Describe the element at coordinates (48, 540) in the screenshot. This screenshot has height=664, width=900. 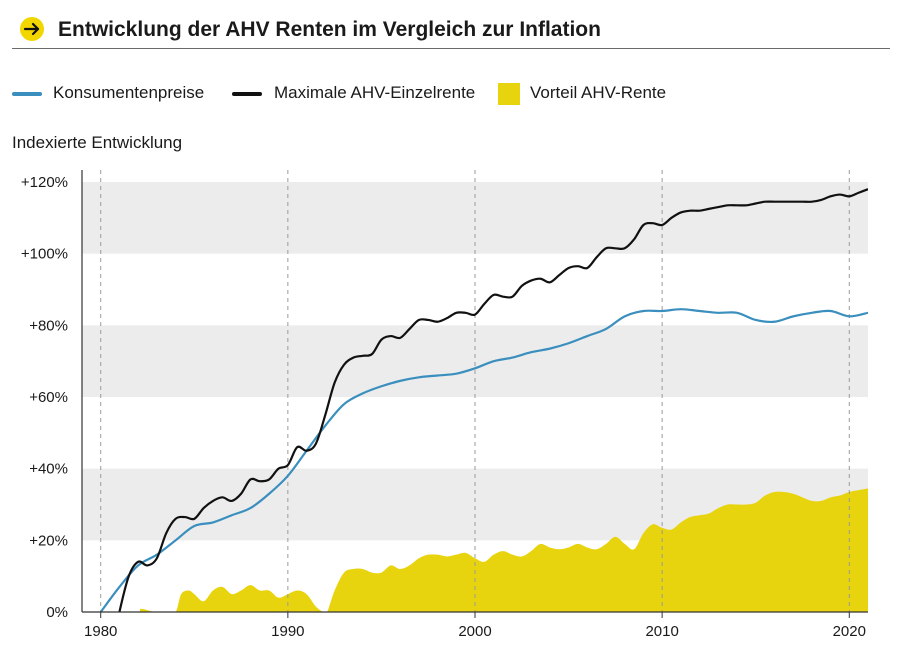
I see `y-tick-label: +20%` at that location.